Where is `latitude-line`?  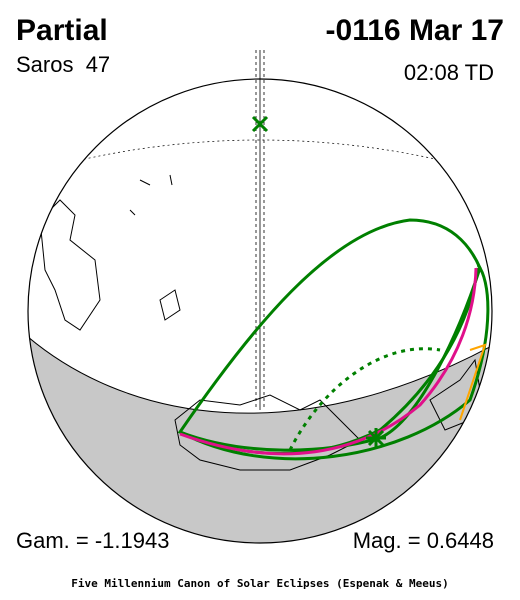 latitude-line is located at coordinates (260, 155).